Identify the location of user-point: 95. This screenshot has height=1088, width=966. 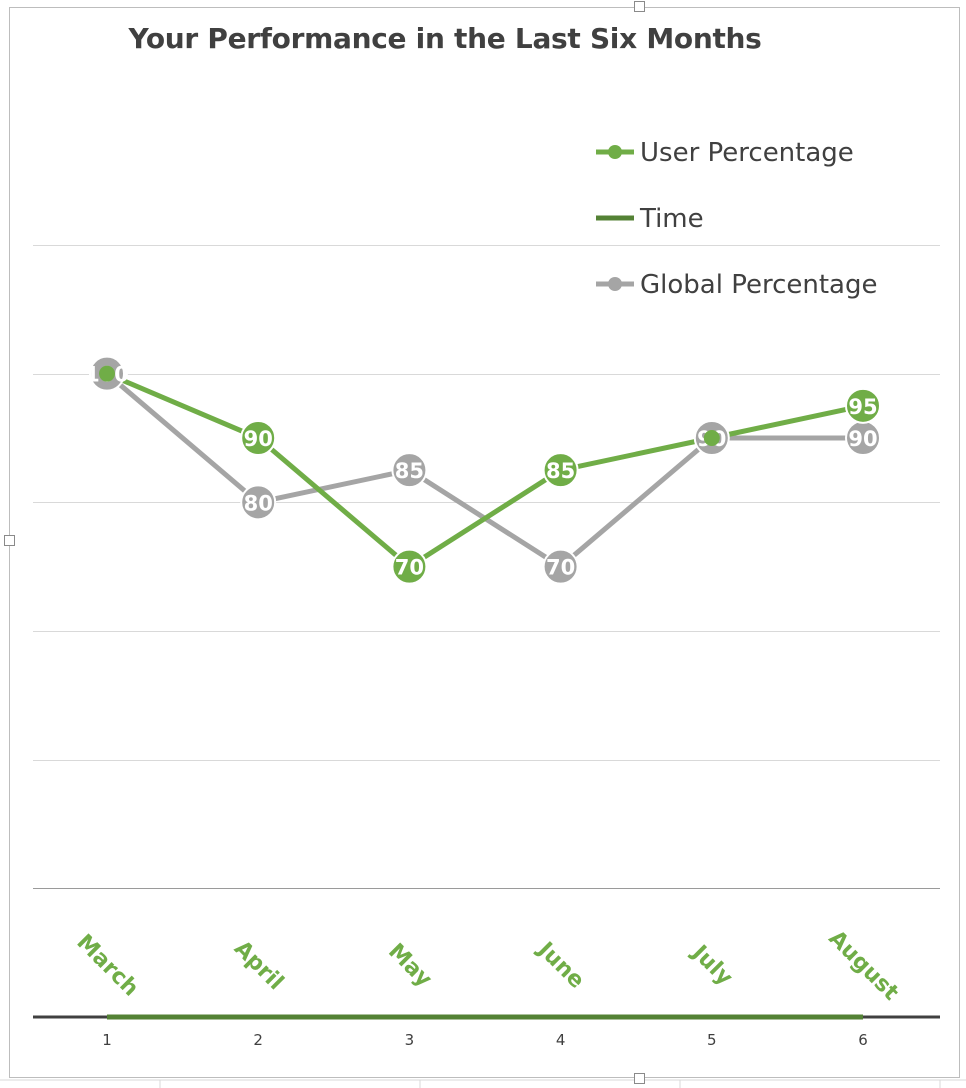
(863, 405).